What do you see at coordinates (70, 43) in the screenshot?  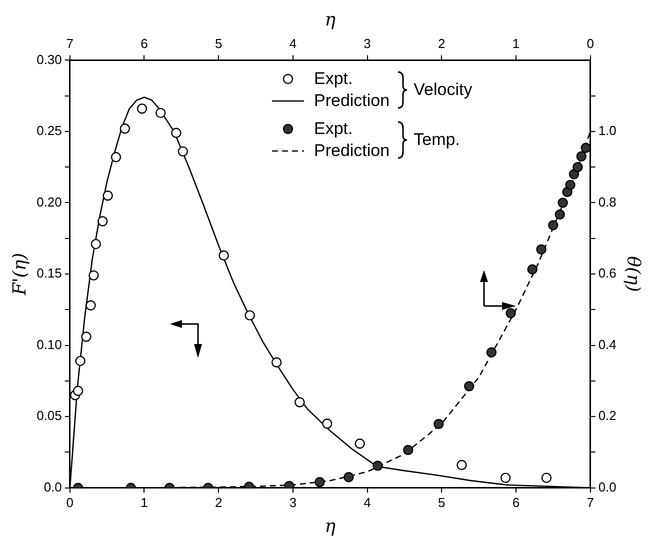 I see `x2-tick-label: 7` at bounding box center [70, 43].